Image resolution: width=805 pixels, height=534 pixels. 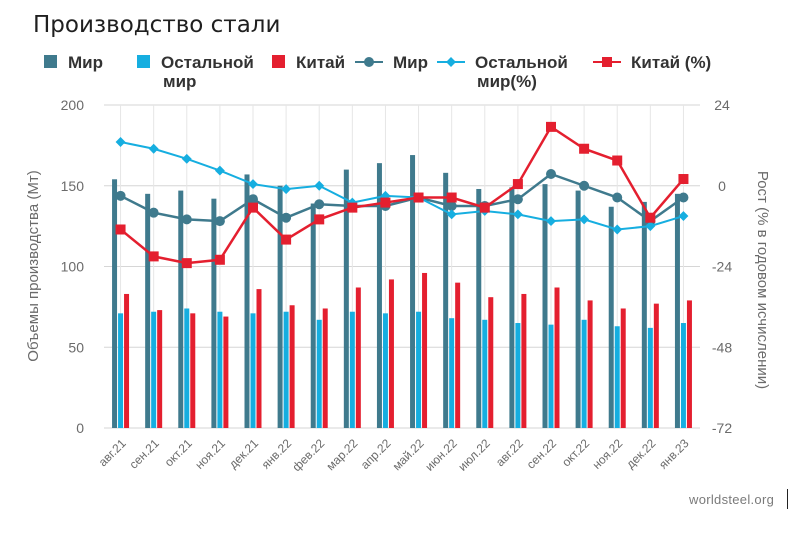 What do you see at coordinates (73, 267) in the screenshot?
I see `y-tick-label: 100` at bounding box center [73, 267].